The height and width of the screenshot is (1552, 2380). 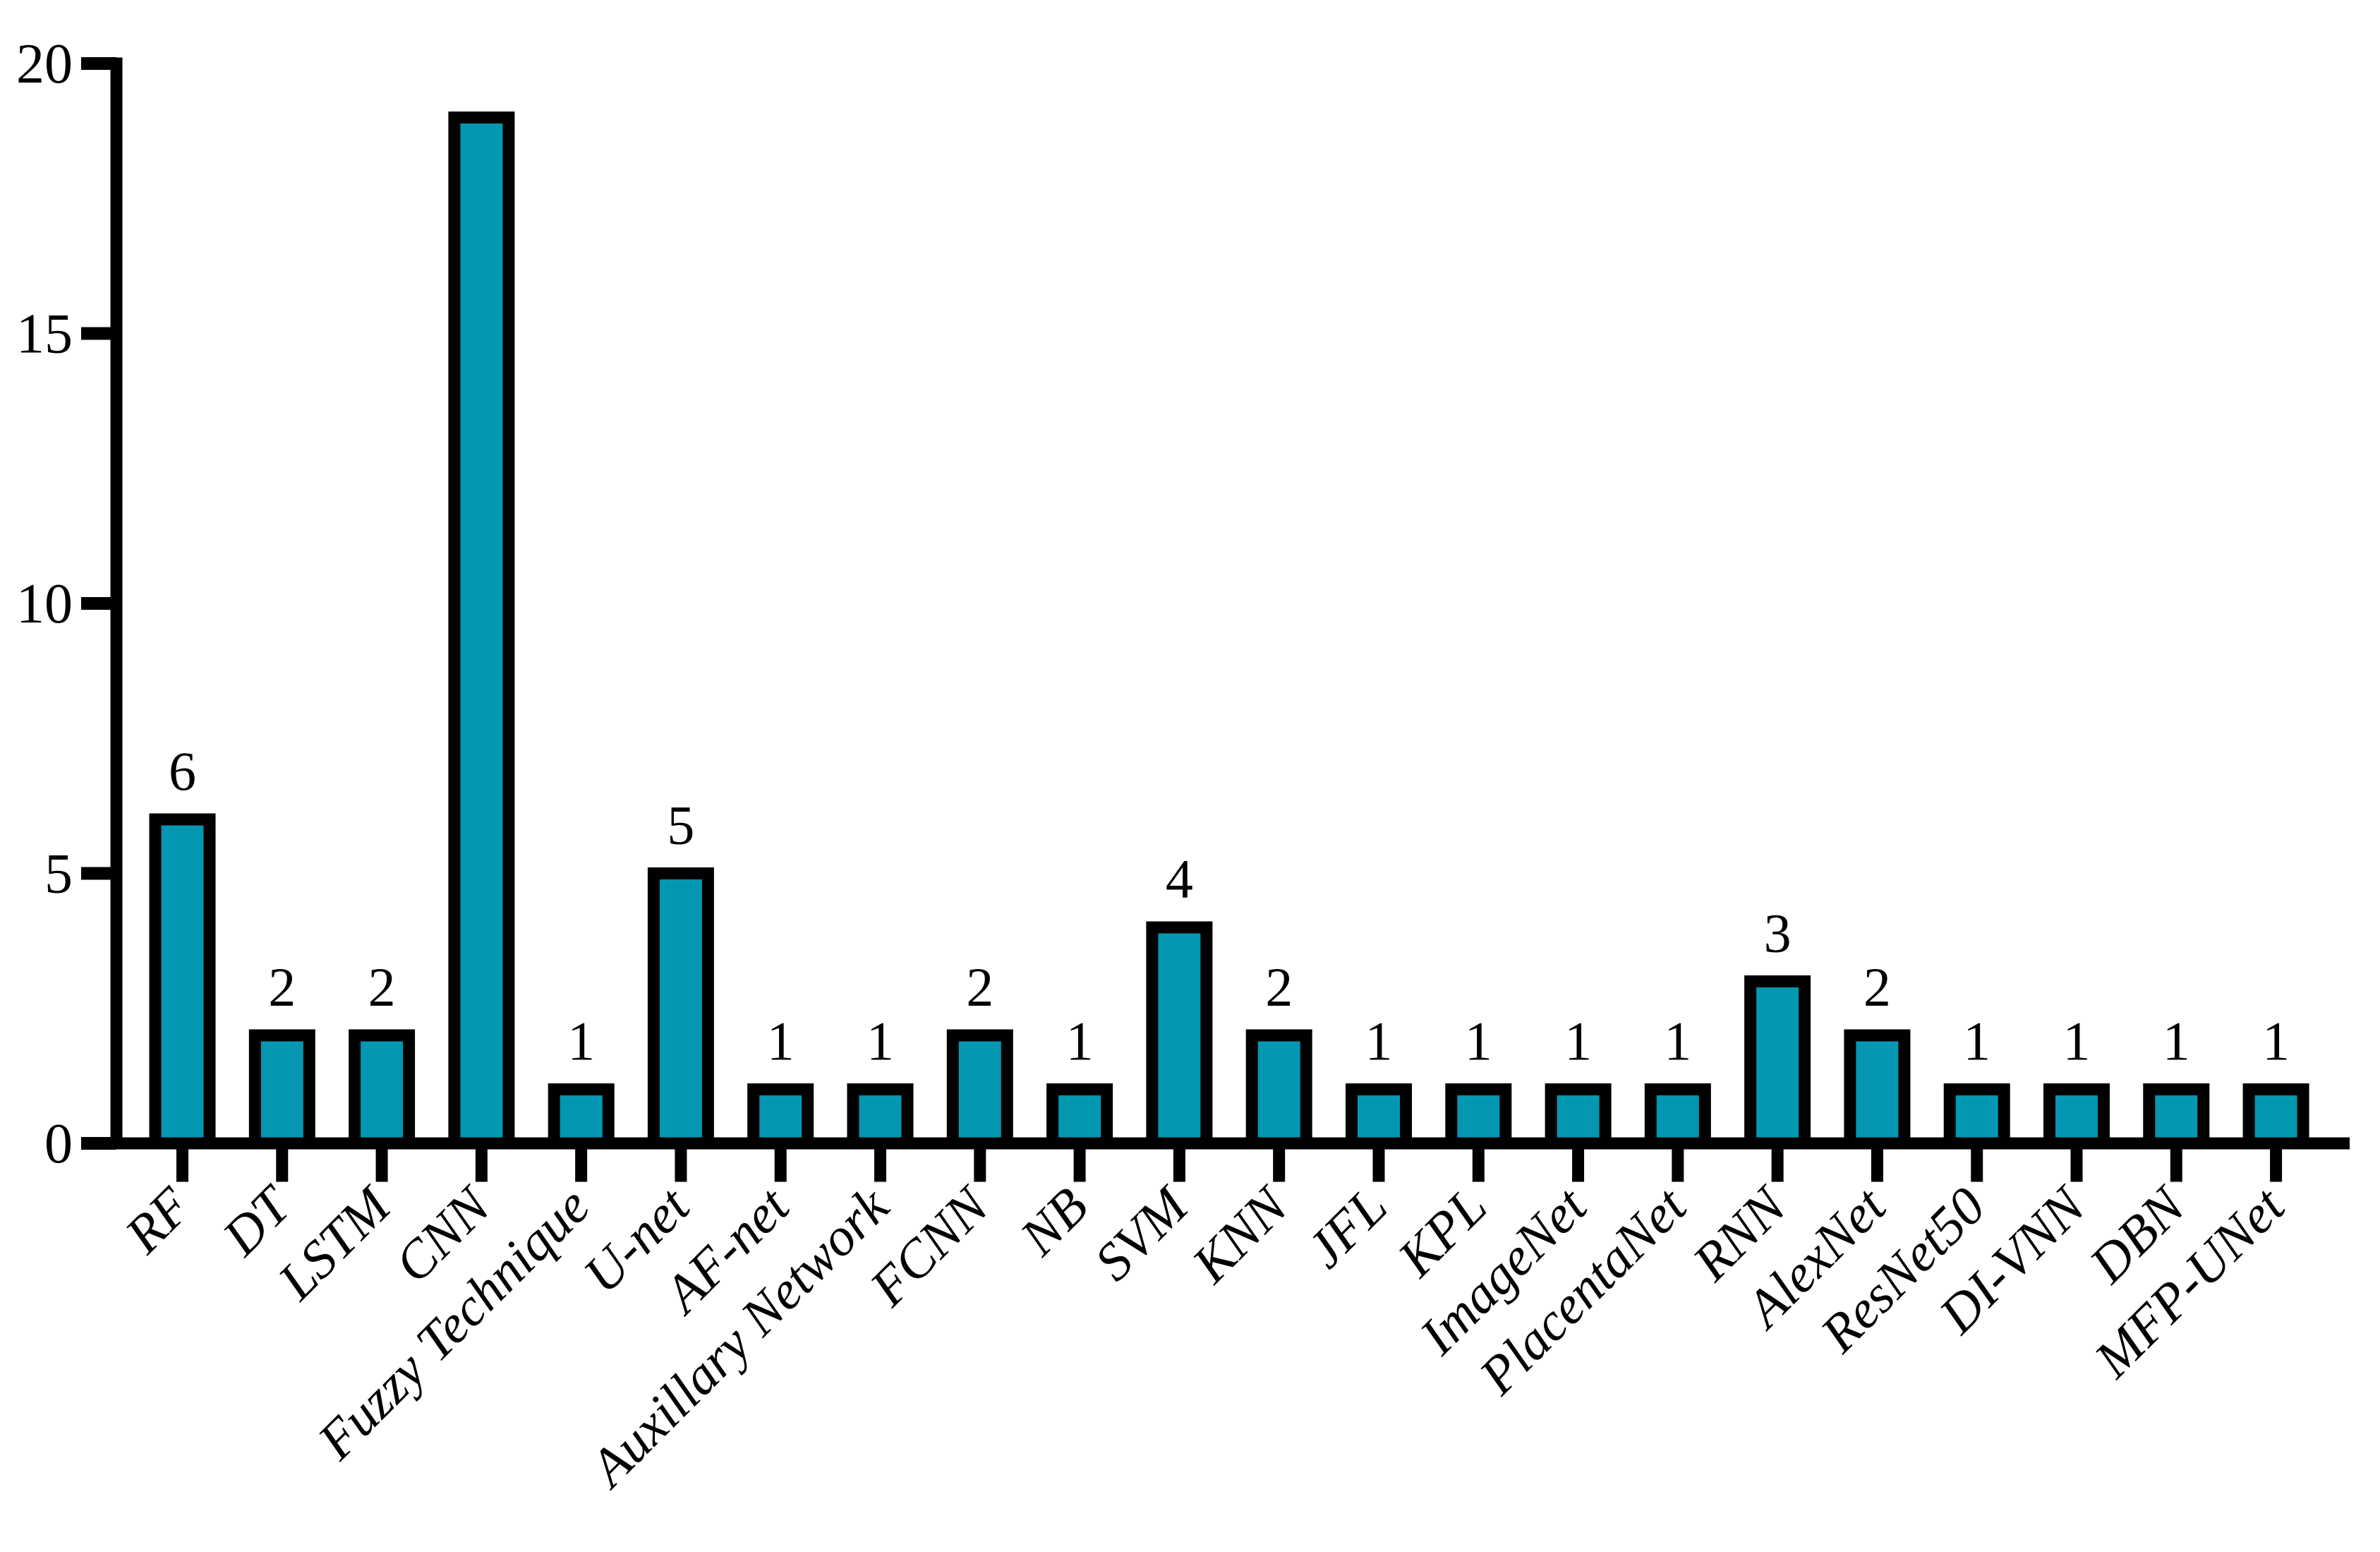 I want to click on x-category-label-rf: RF, so click(x=158, y=1221).